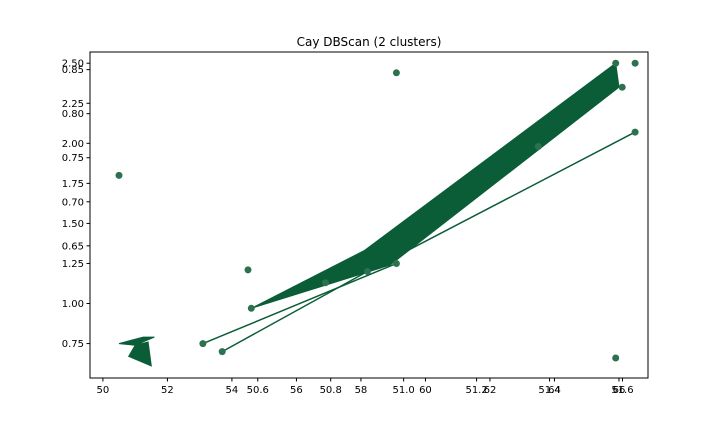  What do you see at coordinates (73, 264) in the screenshot?
I see `y-tick-label-primary-3: 1.25` at bounding box center [73, 264].